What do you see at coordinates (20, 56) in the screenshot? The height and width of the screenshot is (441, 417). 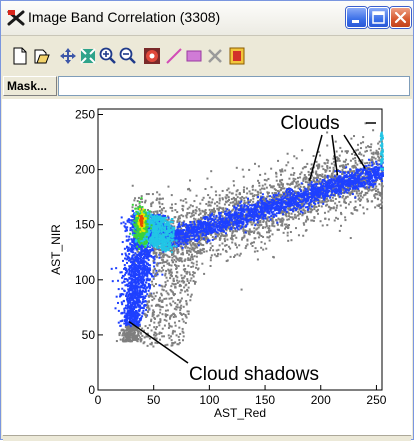 I see `new-icon` at bounding box center [20, 56].